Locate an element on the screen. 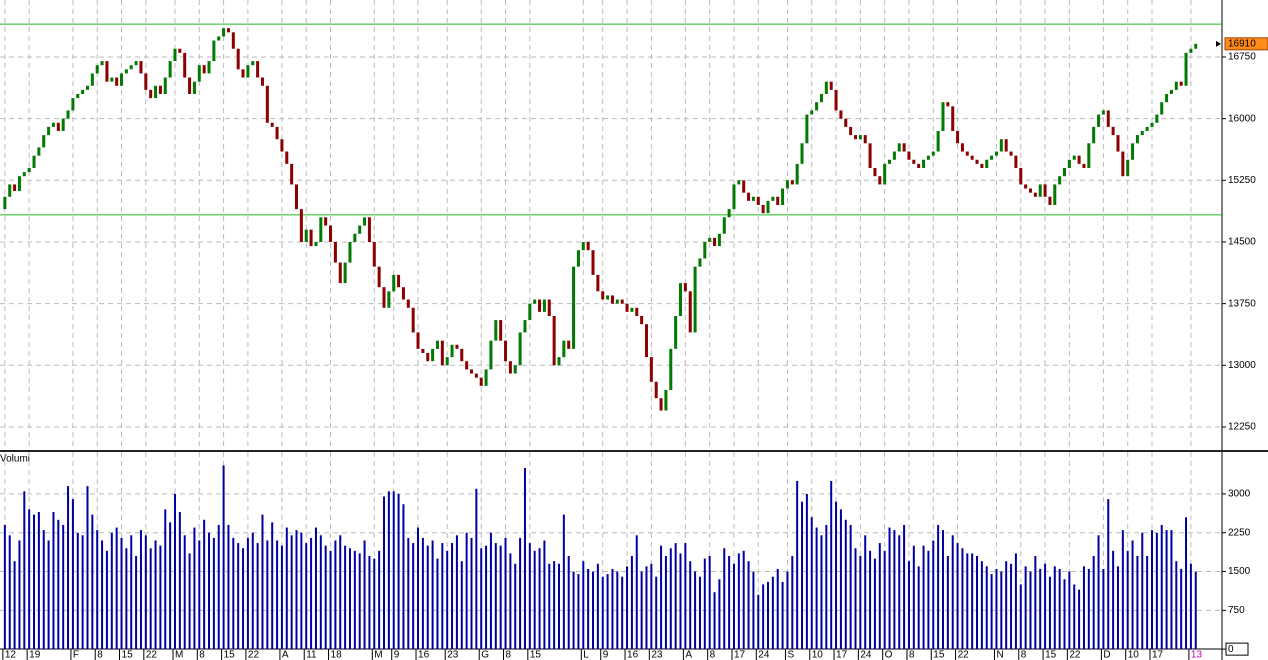 The height and width of the screenshot is (660, 1268). x-tick-label: 15 is located at coordinates (128, 655).